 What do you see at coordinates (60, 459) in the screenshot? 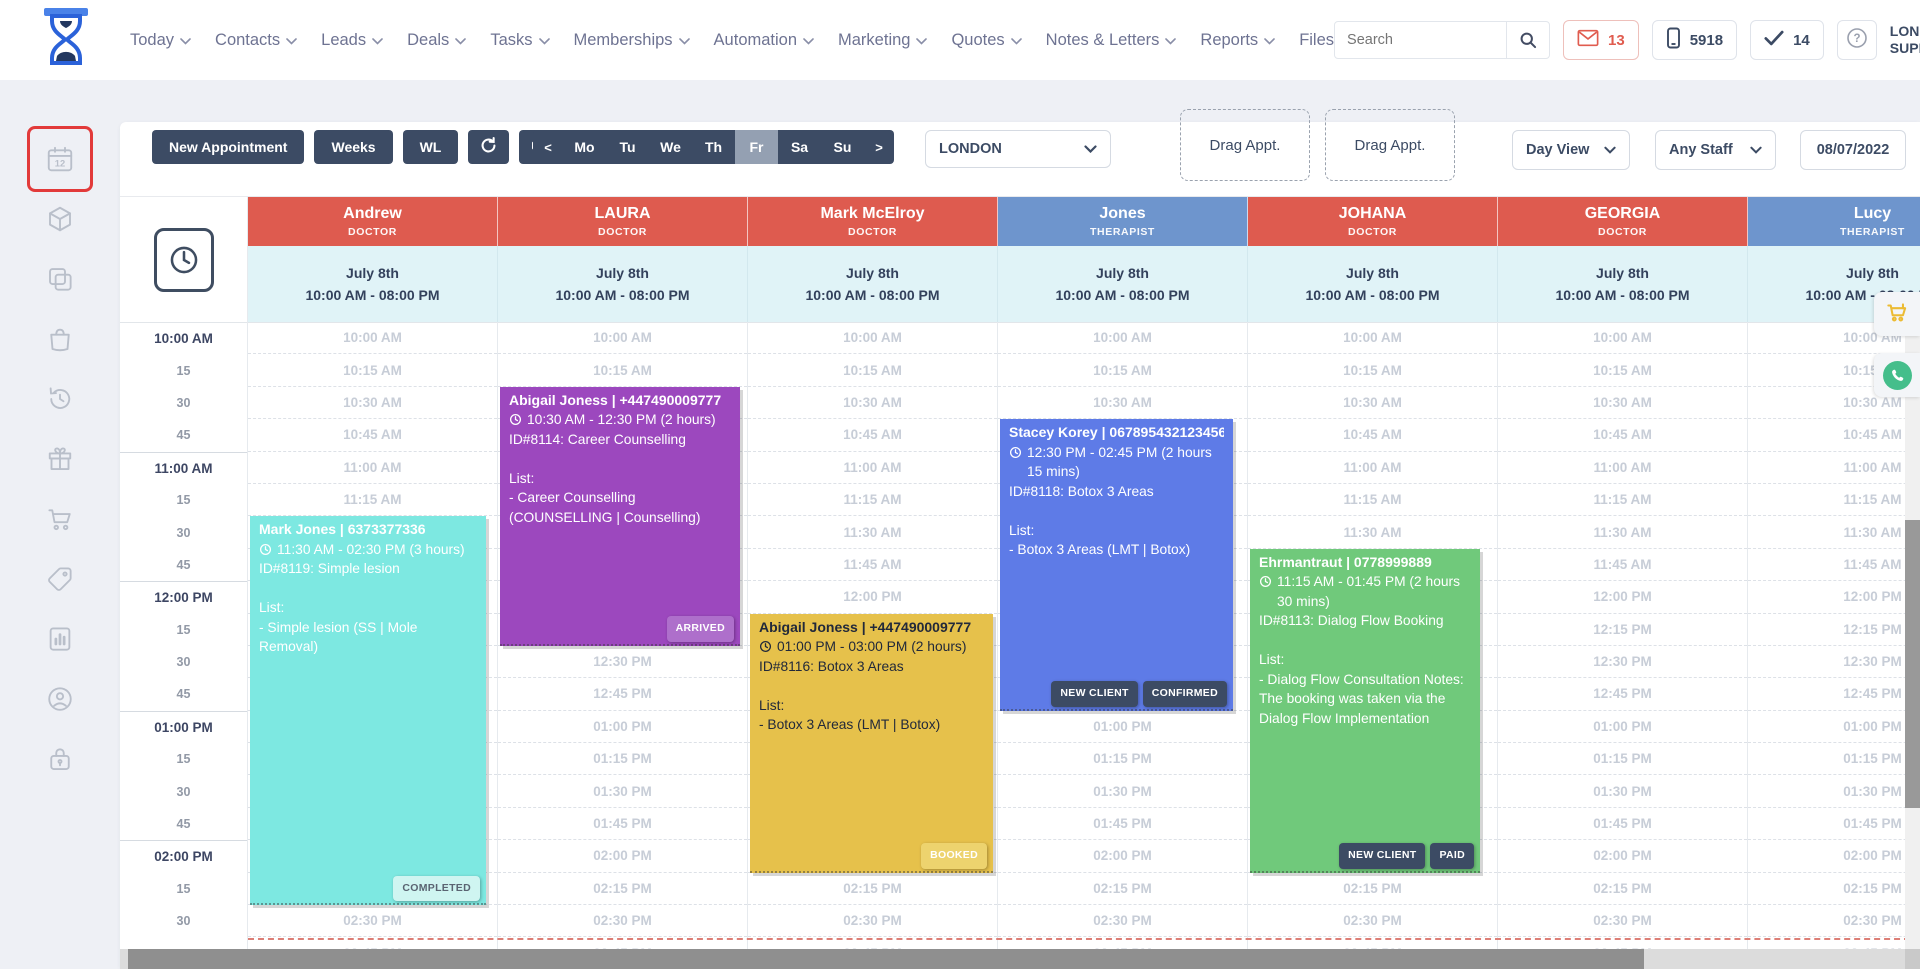
I see `gift-icon` at bounding box center [60, 459].